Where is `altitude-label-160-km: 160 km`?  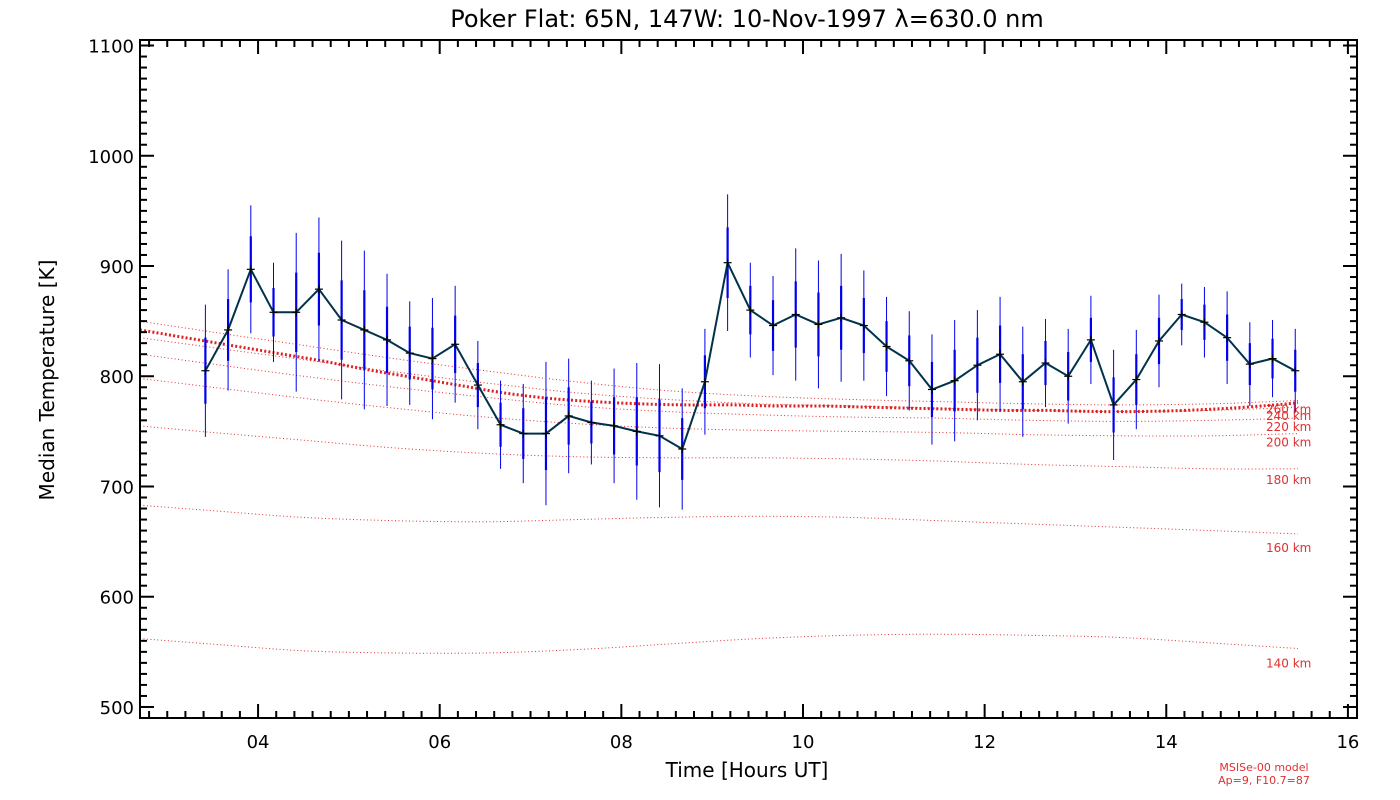
altitude-label-160-km: 160 km is located at coordinates (1288, 548).